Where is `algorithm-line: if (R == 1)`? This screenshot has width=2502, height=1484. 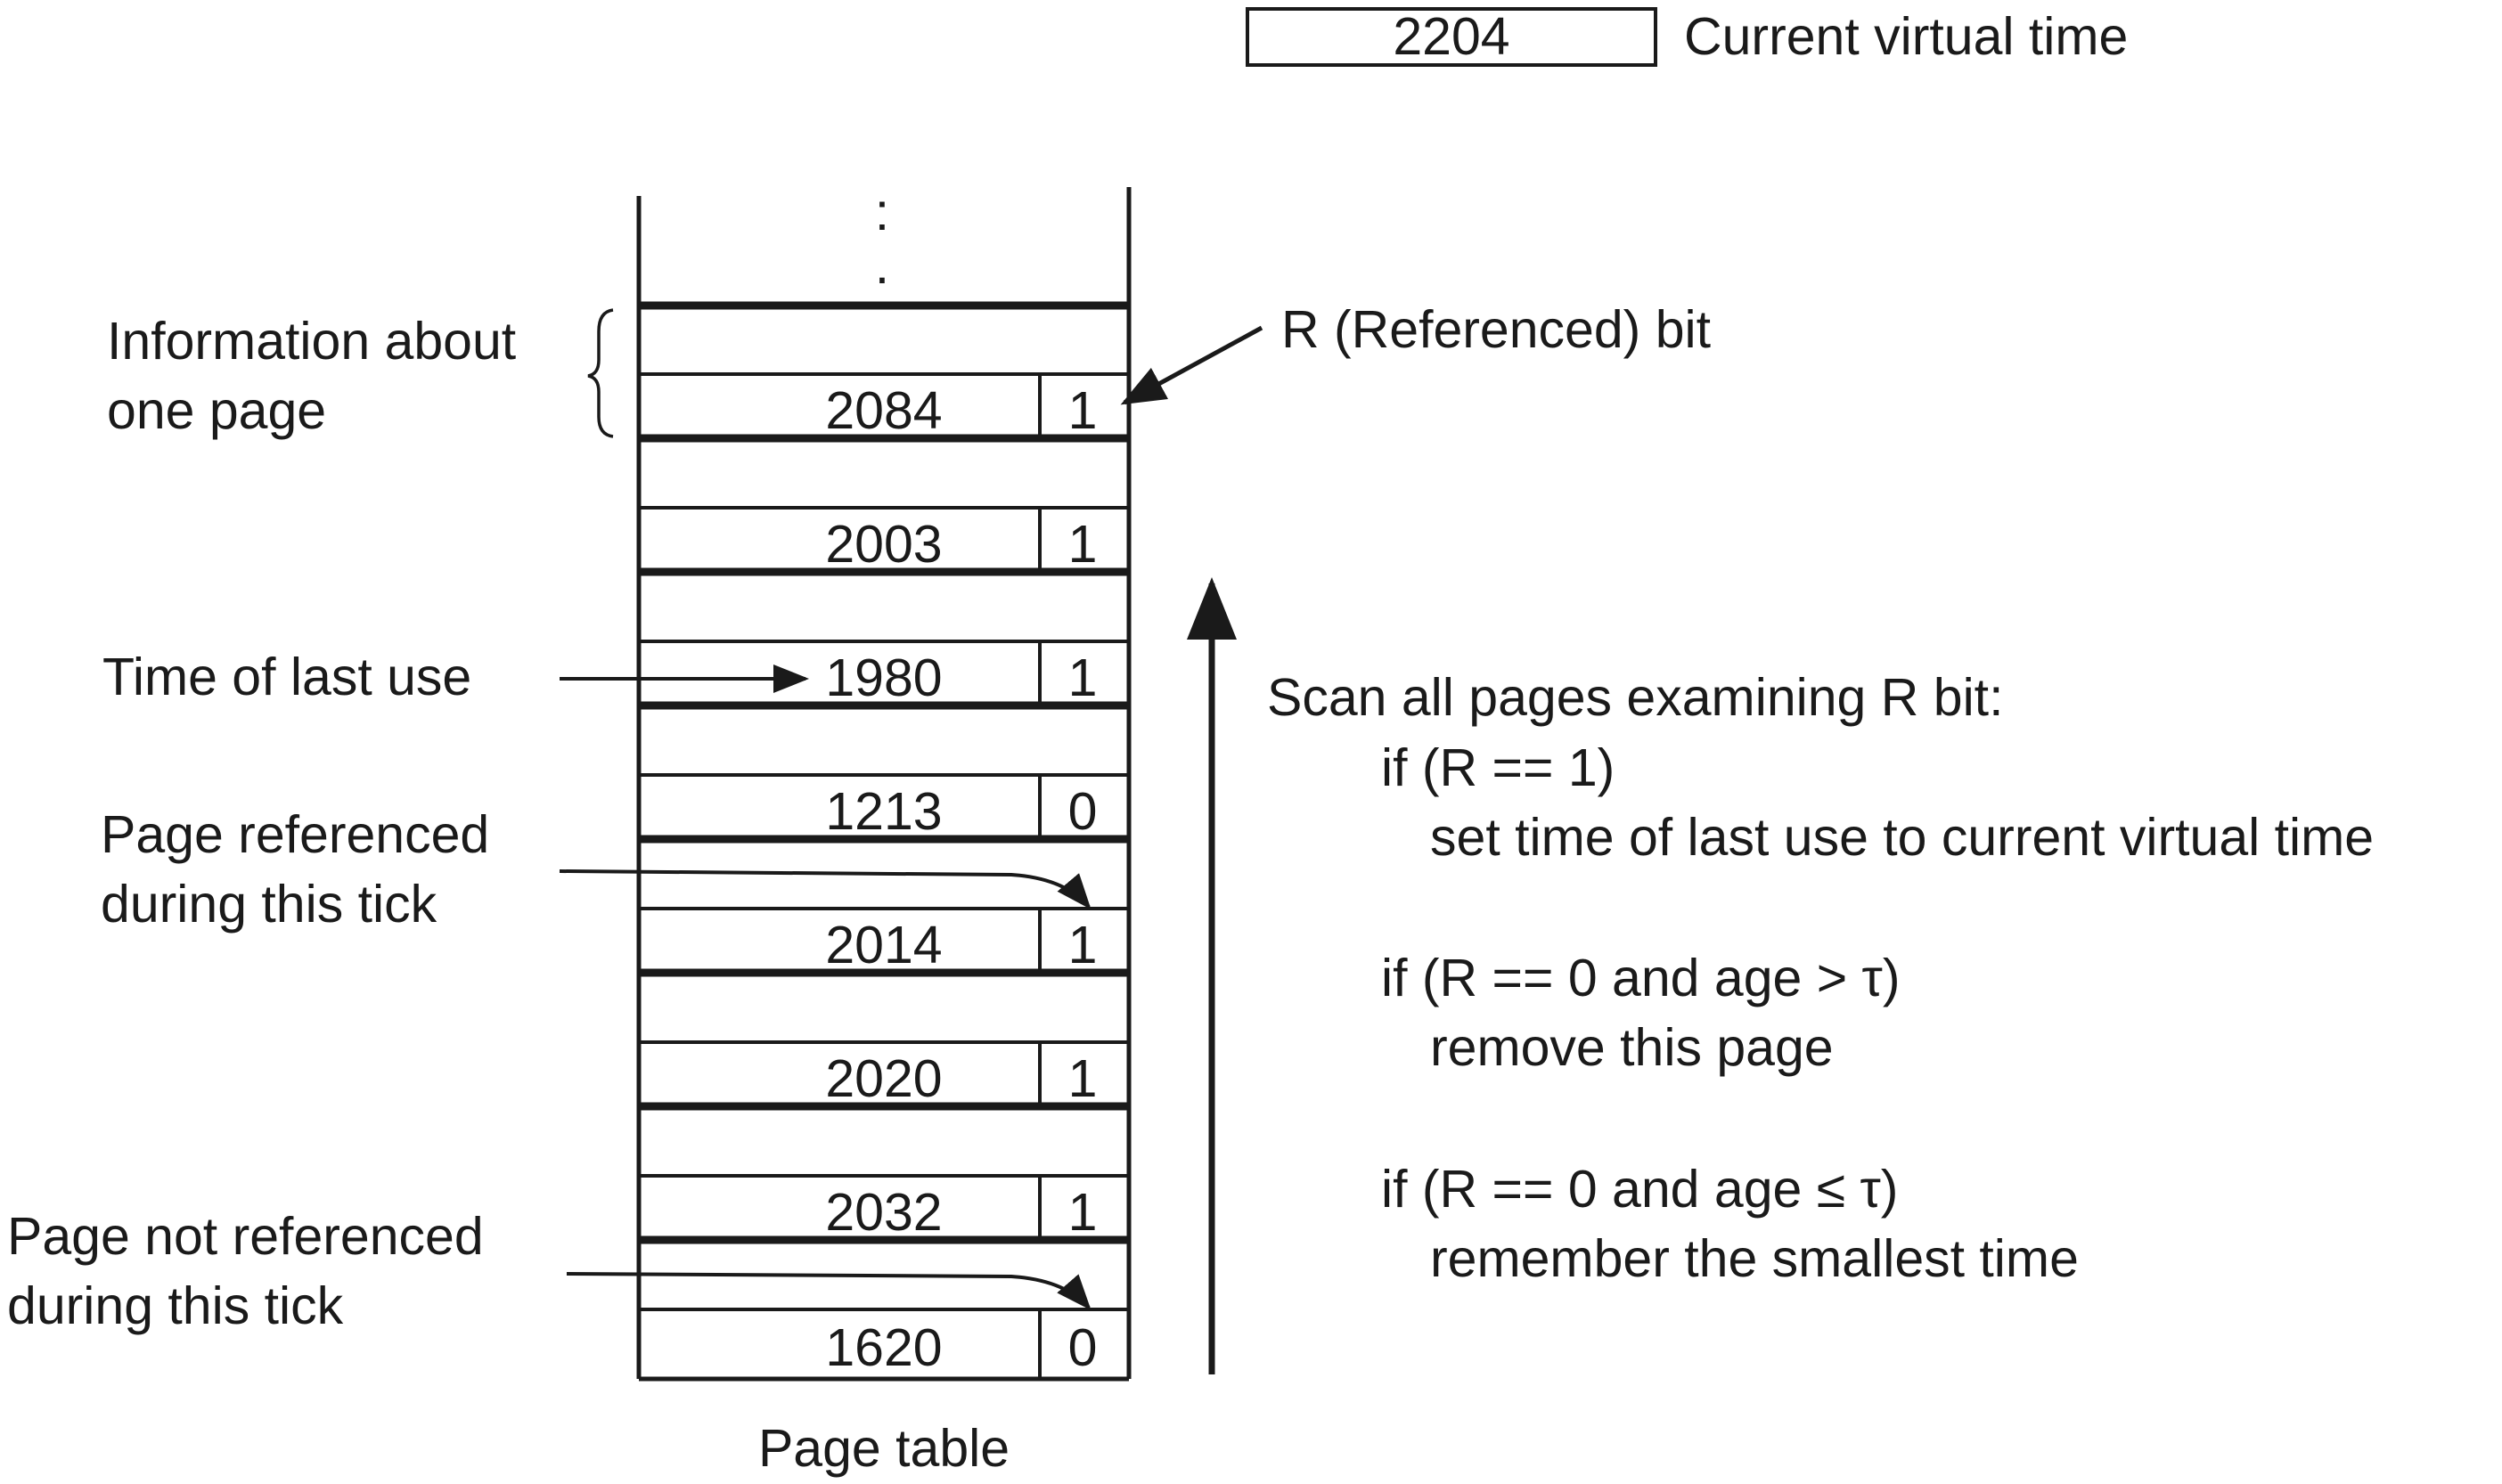 algorithm-line: if (R == 1) is located at coordinates (1498, 768).